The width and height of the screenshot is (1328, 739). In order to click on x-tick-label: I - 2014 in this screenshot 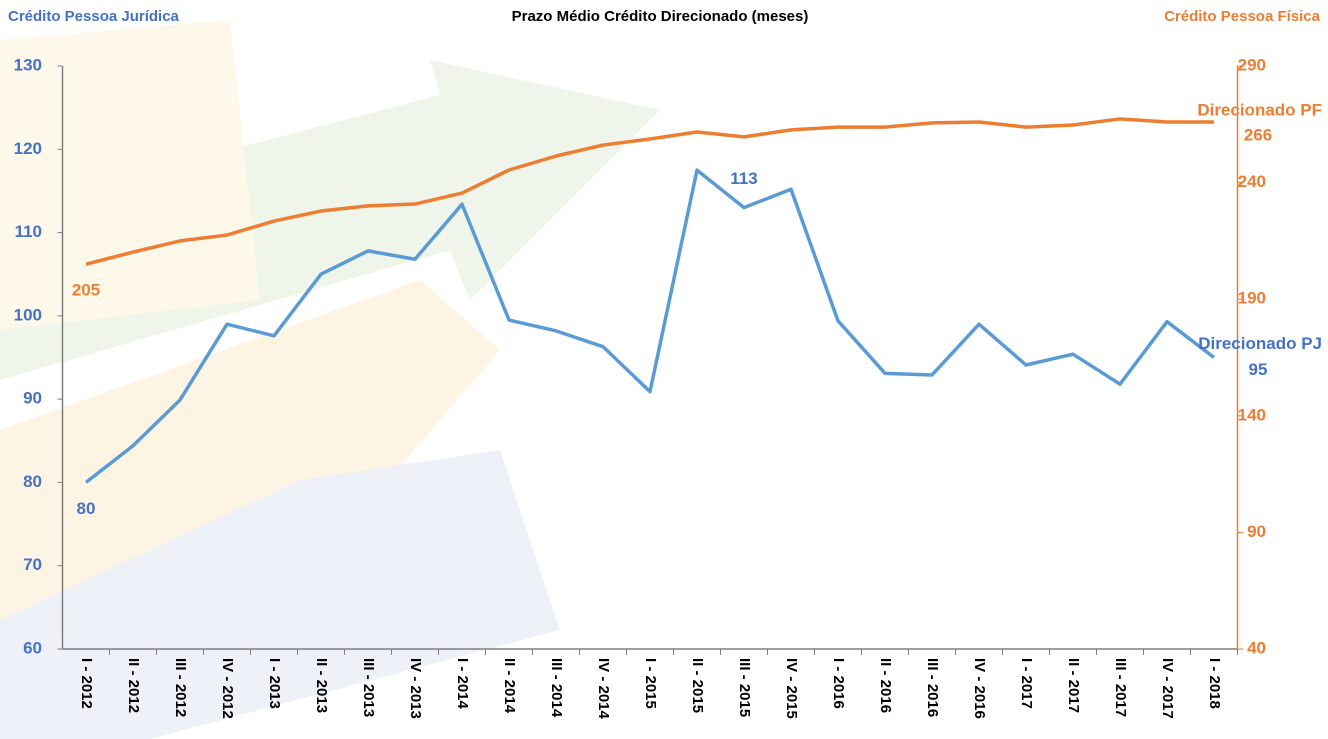, I will do `click(462, 684)`.